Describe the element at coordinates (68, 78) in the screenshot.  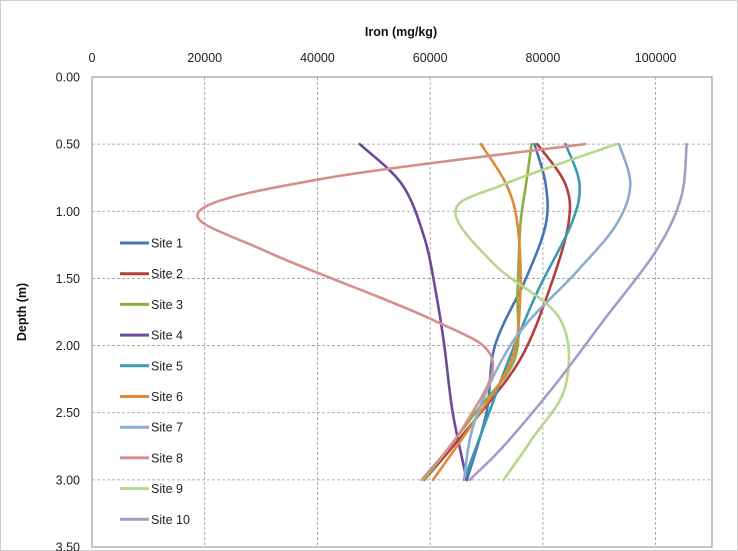
I see `y-tick-label: 0.00` at that location.